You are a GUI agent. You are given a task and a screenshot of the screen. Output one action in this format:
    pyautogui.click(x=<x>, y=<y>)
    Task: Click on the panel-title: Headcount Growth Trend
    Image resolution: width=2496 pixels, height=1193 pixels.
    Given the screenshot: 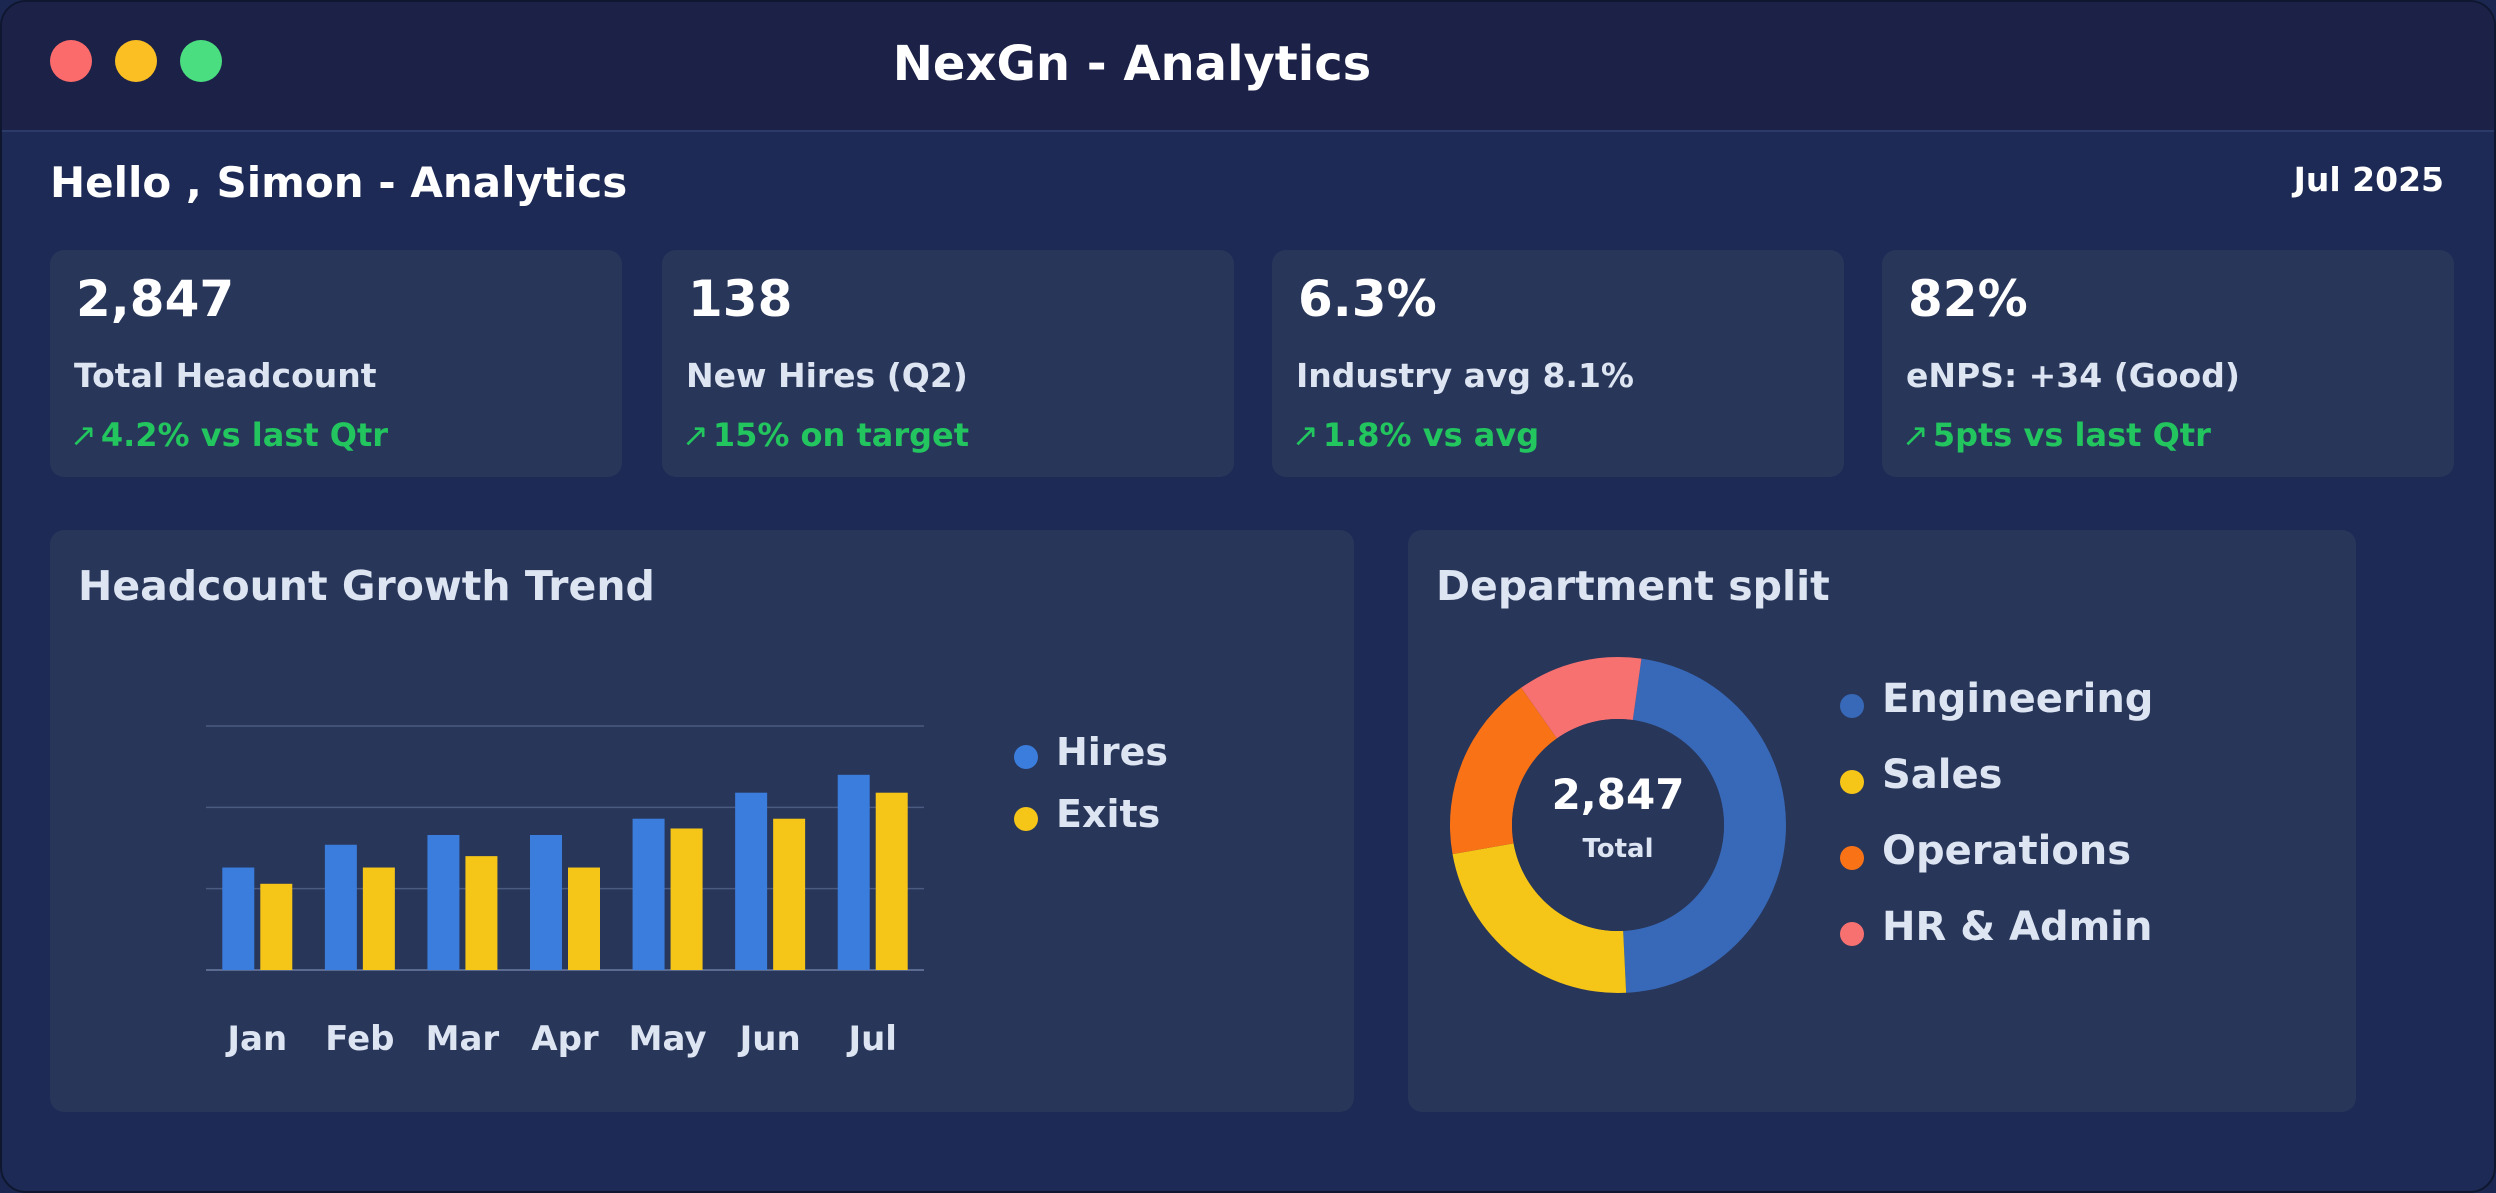 What is the action you would take?
    pyautogui.click(x=366, y=586)
    